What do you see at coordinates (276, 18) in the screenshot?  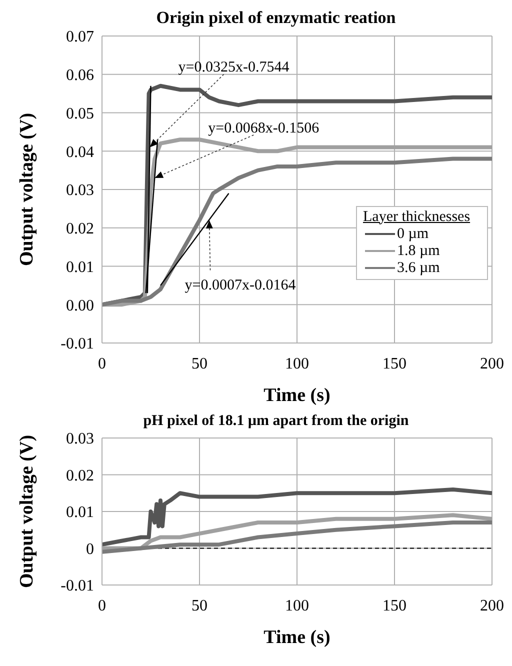 I see `chart-title: Origin pixel of enzymatic reation` at bounding box center [276, 18].